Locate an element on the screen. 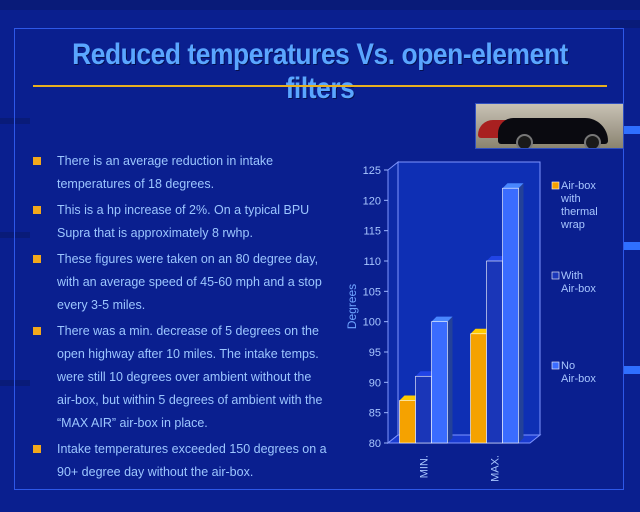  y-tick-label: 110 is located at coordinates (372, 262).